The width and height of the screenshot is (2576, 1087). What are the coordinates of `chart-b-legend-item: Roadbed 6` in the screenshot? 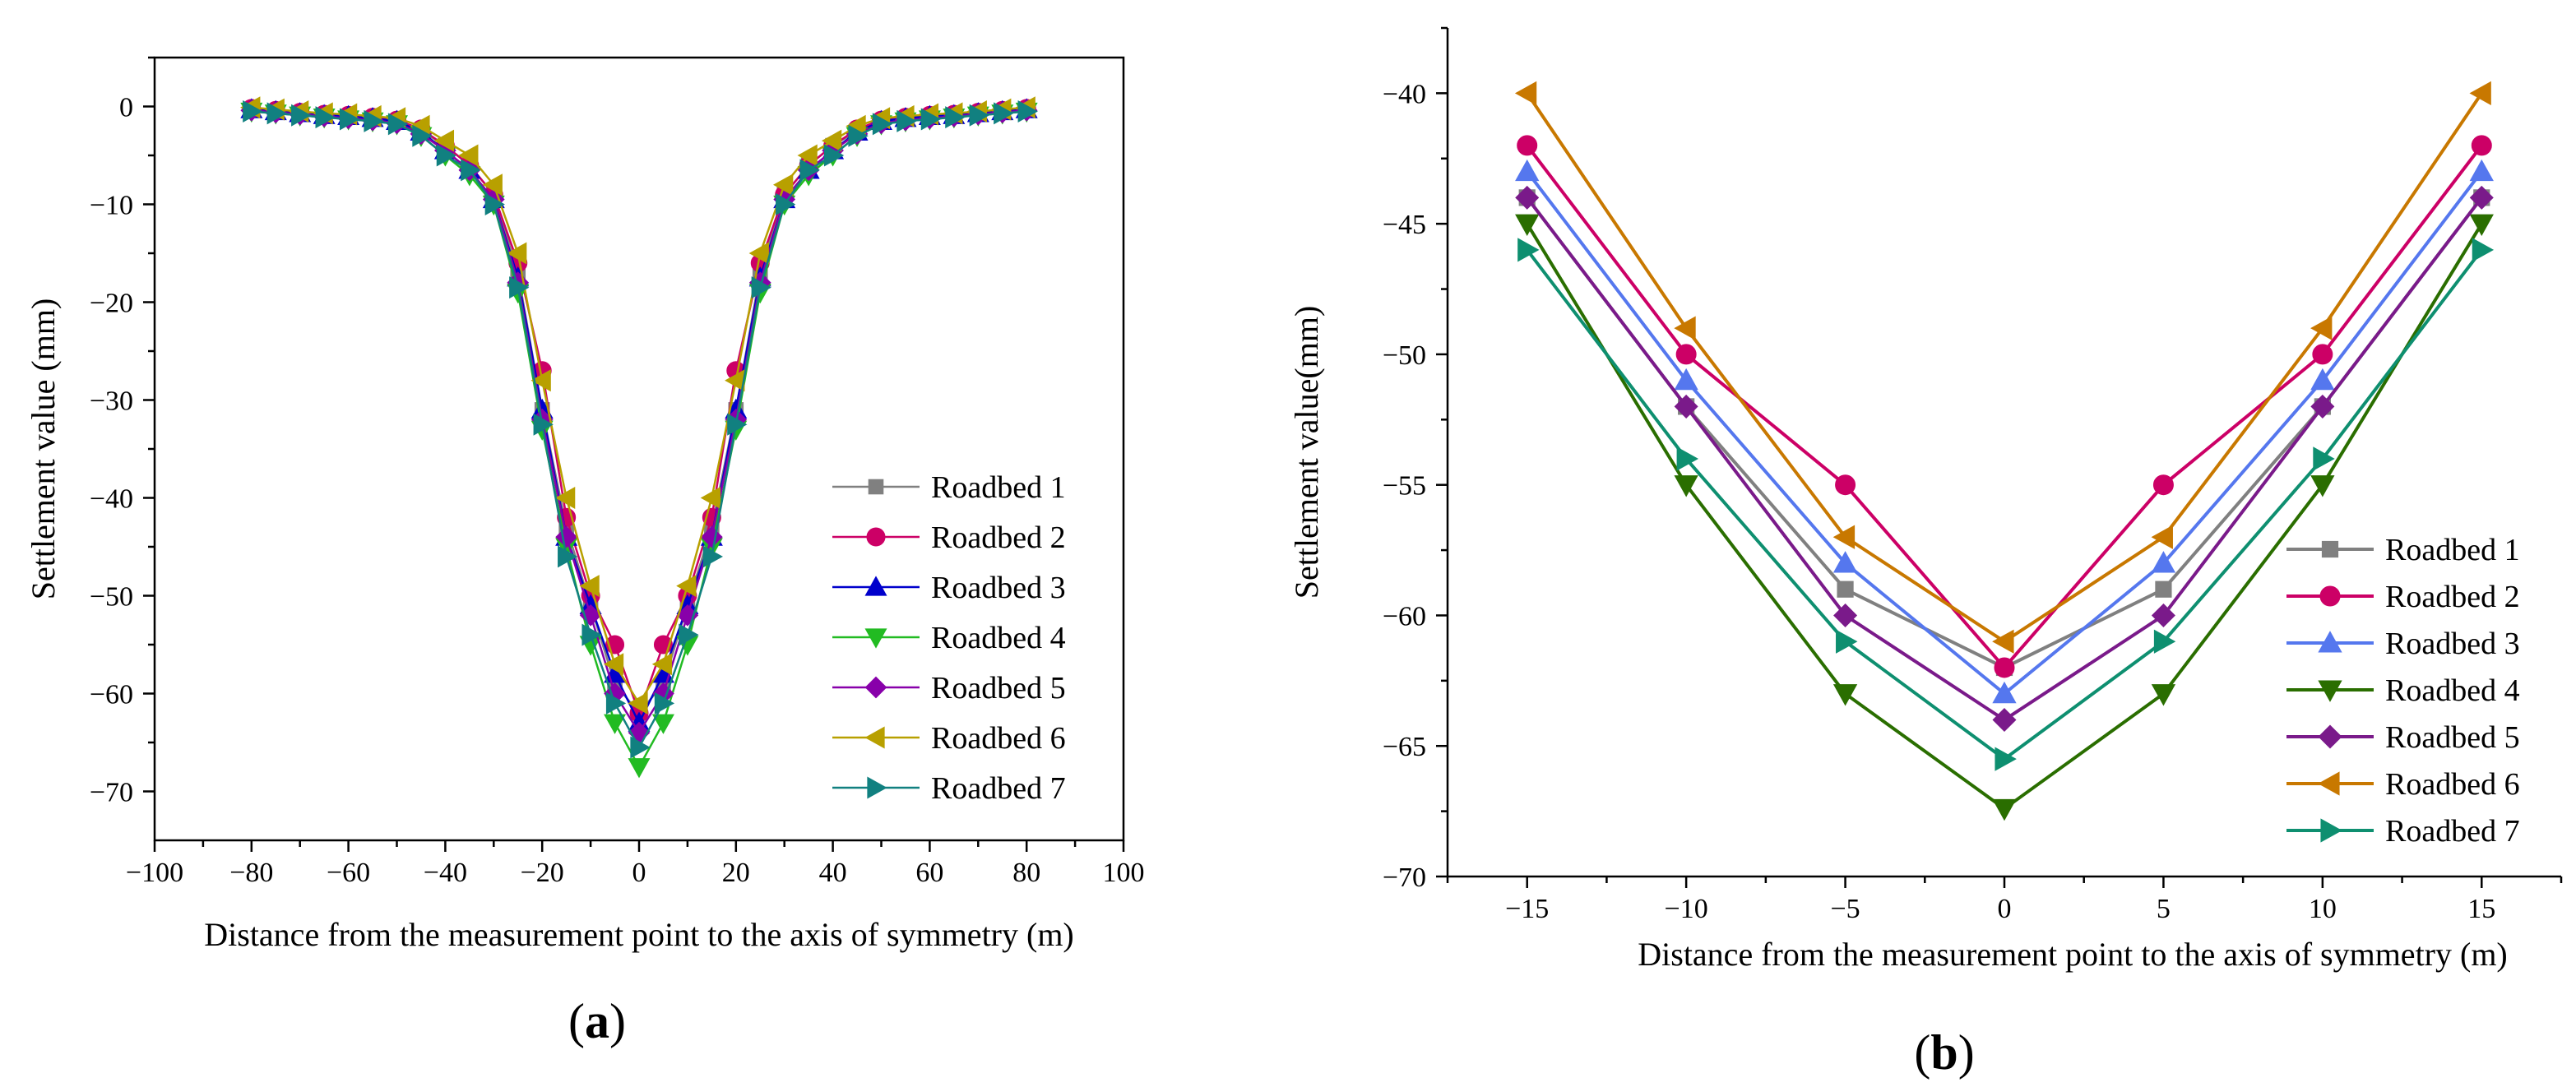 It's located at (2403, 785).